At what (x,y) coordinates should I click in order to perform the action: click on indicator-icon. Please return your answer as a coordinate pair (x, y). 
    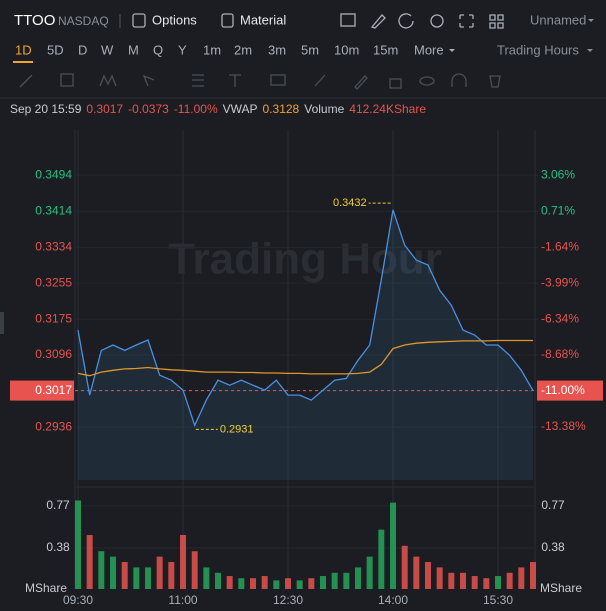
    Looking at the image, I should click on (348, 20).